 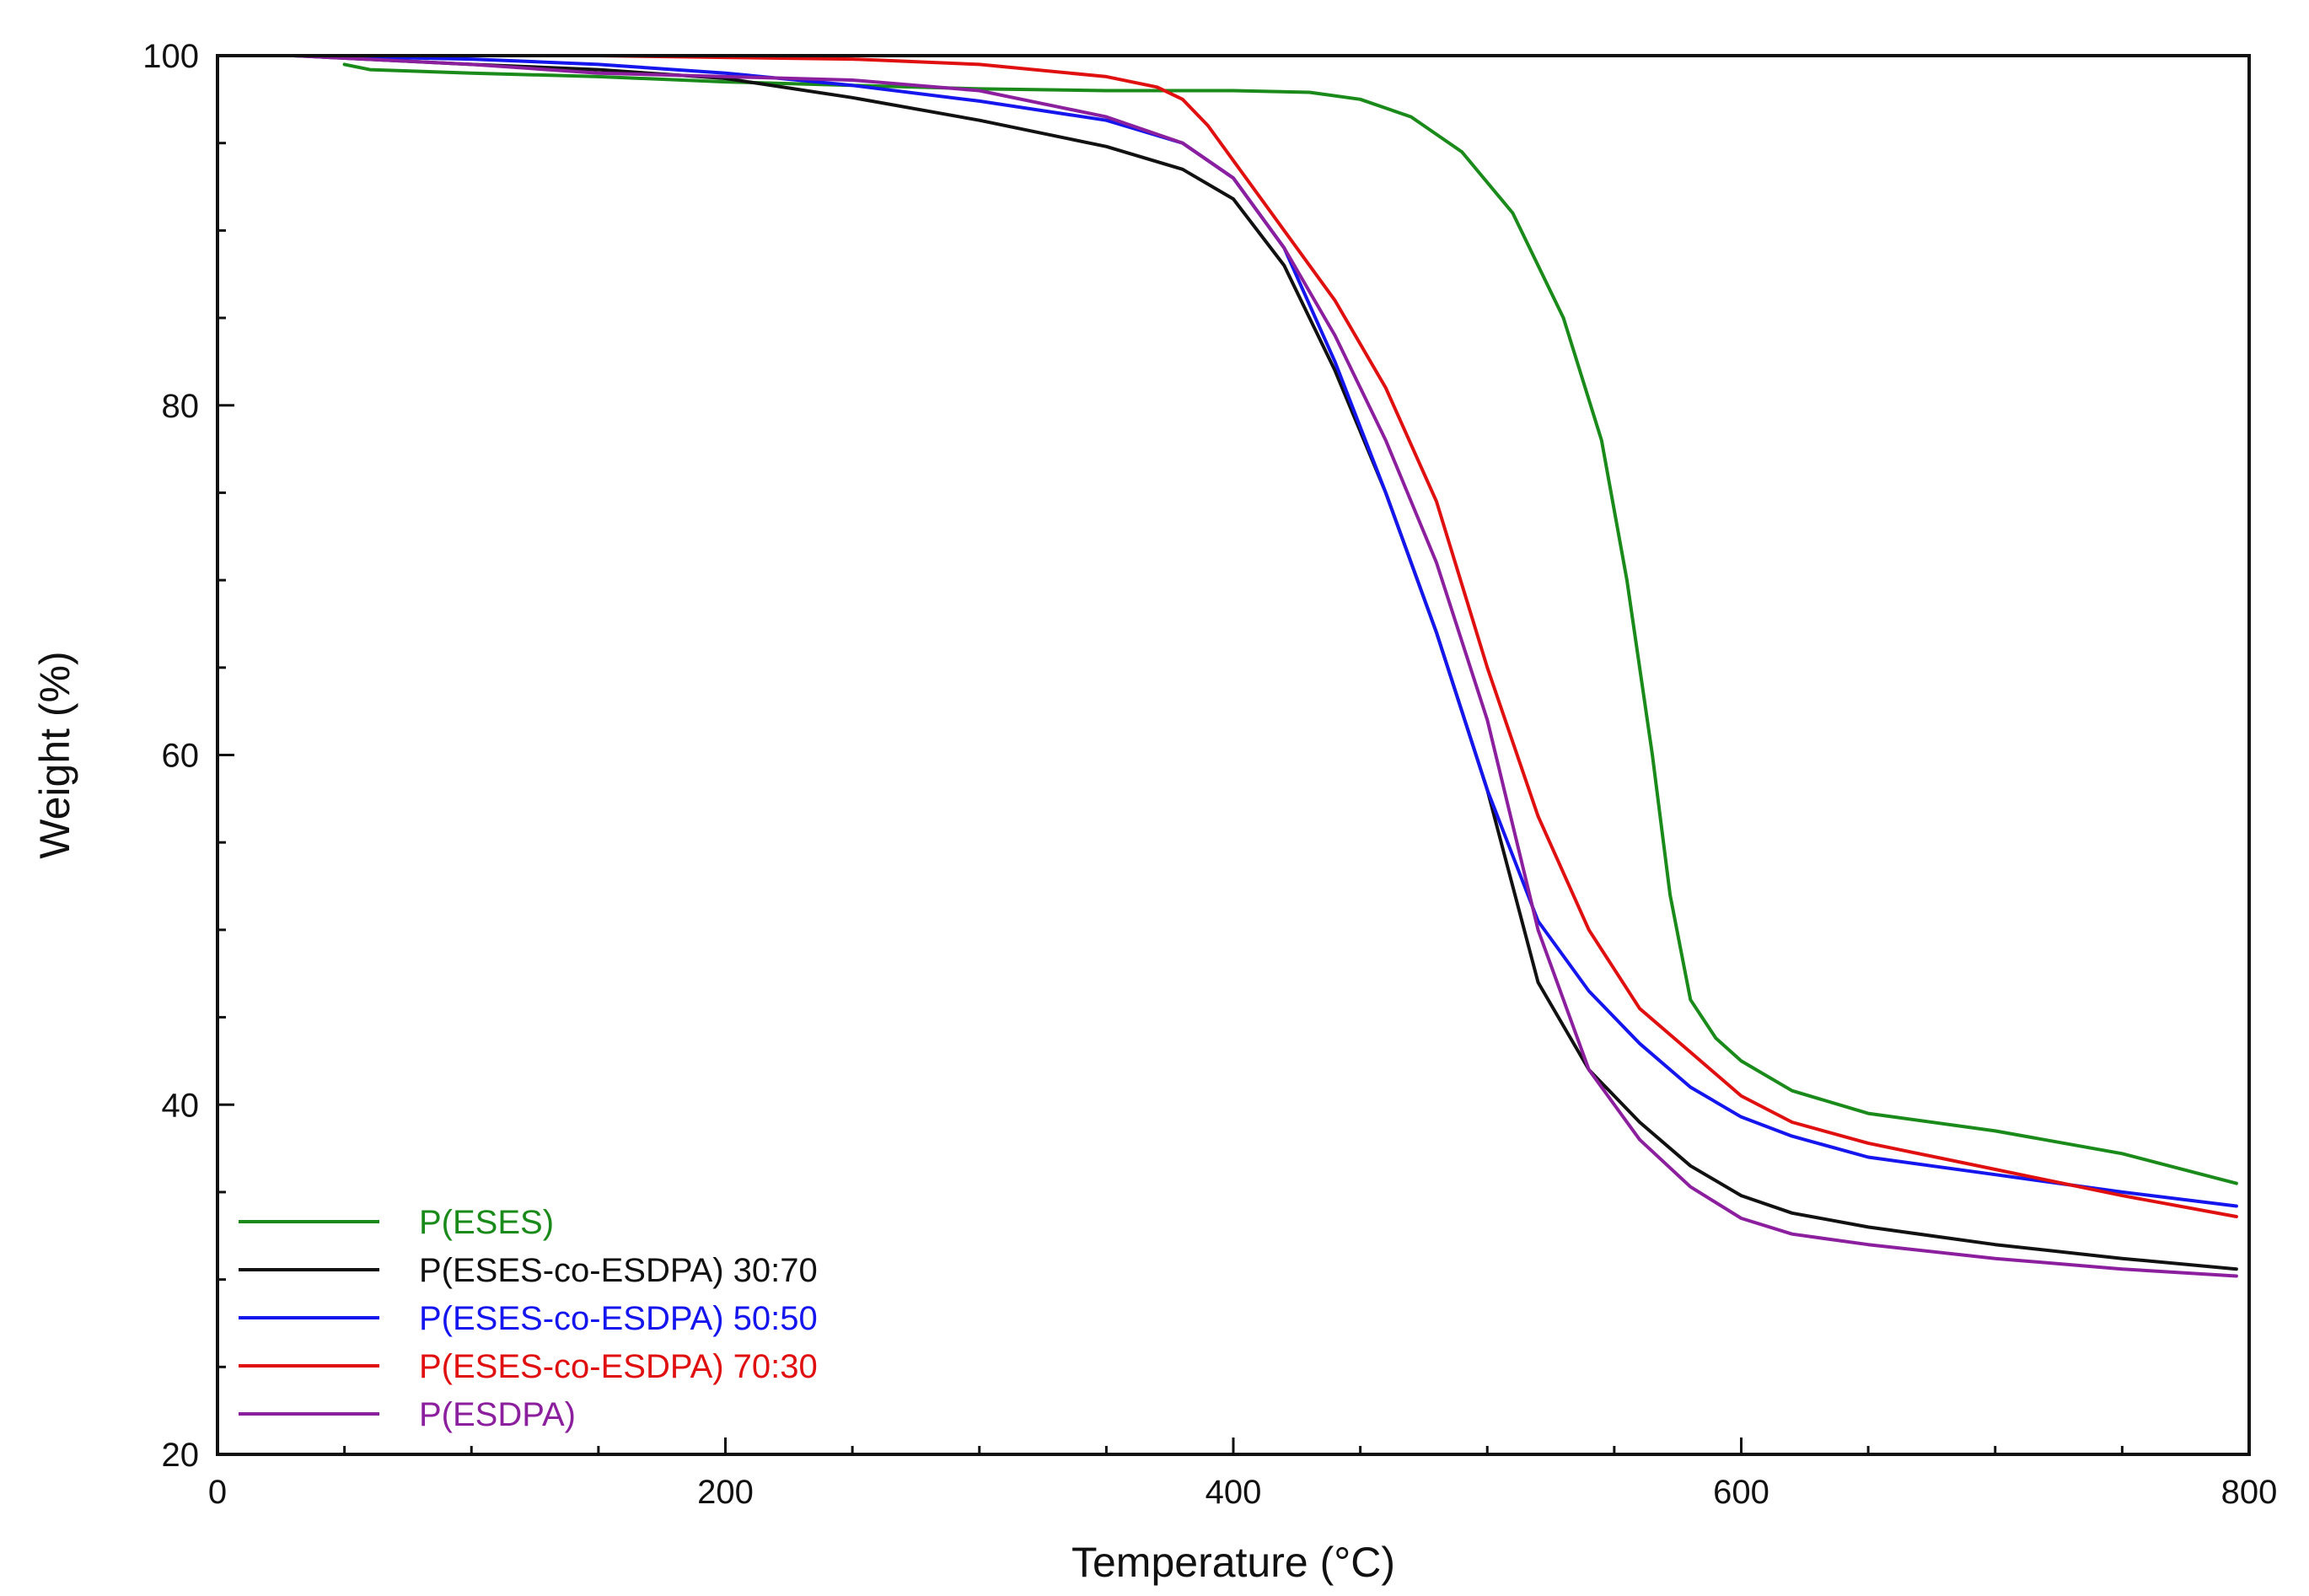 I want to click on legend-label-5: P(ESDPA), so click(x=497, y=1415).